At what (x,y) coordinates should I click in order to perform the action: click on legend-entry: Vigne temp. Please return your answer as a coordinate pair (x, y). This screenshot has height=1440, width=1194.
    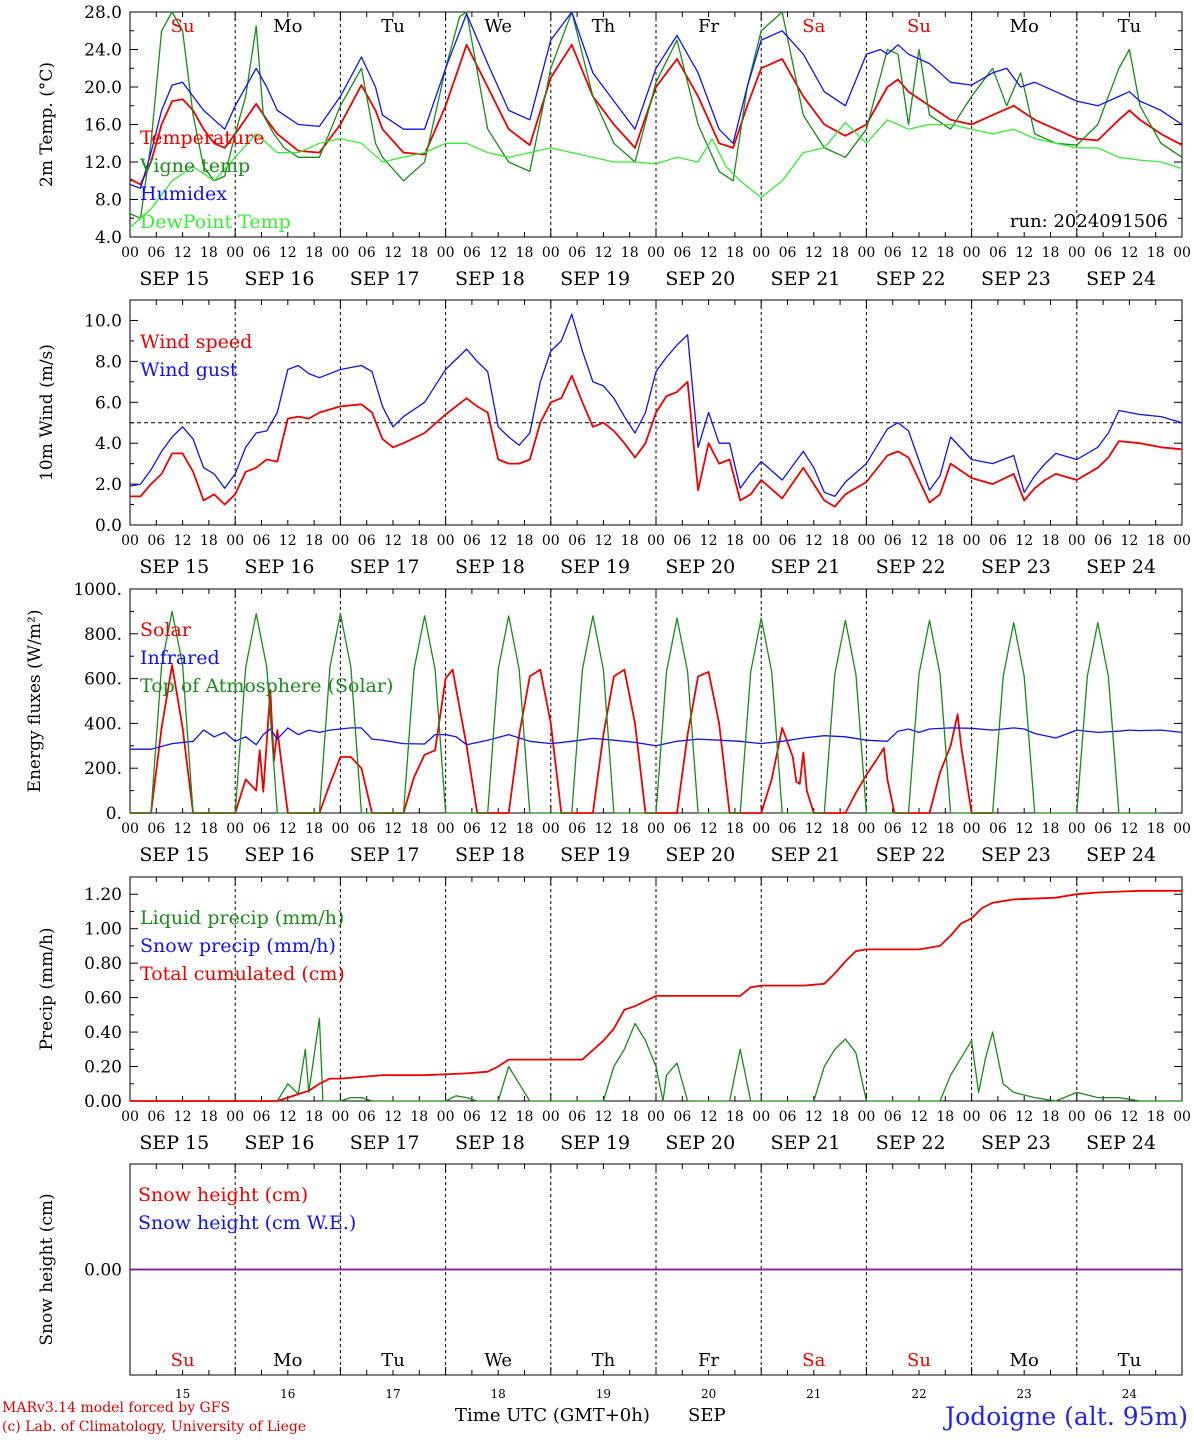
    Looking at the image, I should click on (194, 166).